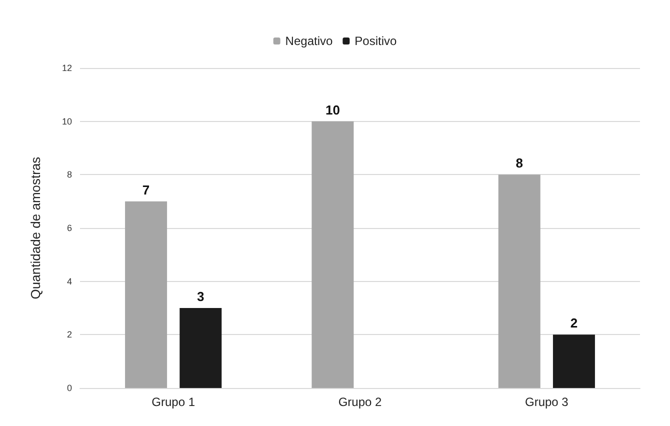 Image resolution: width=670 pixels, height=426 pixels. Describe the element at coordinates (69, 228) in the screenshot. I see `y-tick-label: 6` at that location.